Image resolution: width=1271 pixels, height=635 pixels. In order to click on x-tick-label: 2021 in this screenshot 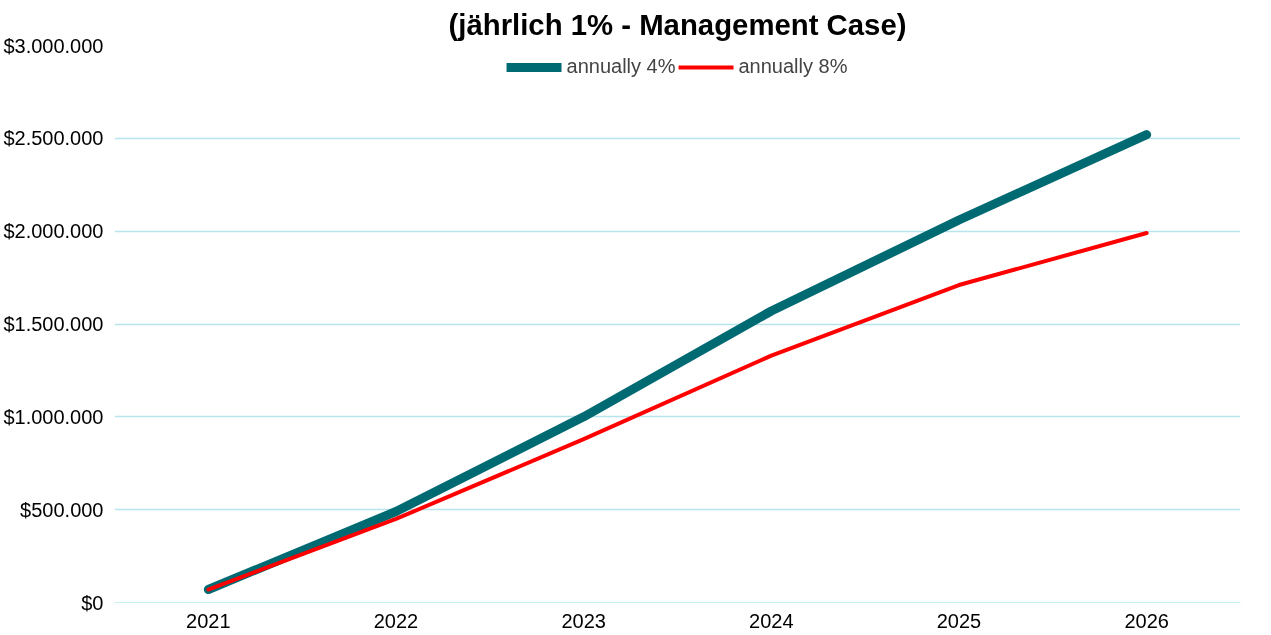, I will do `click(208, 620)`.